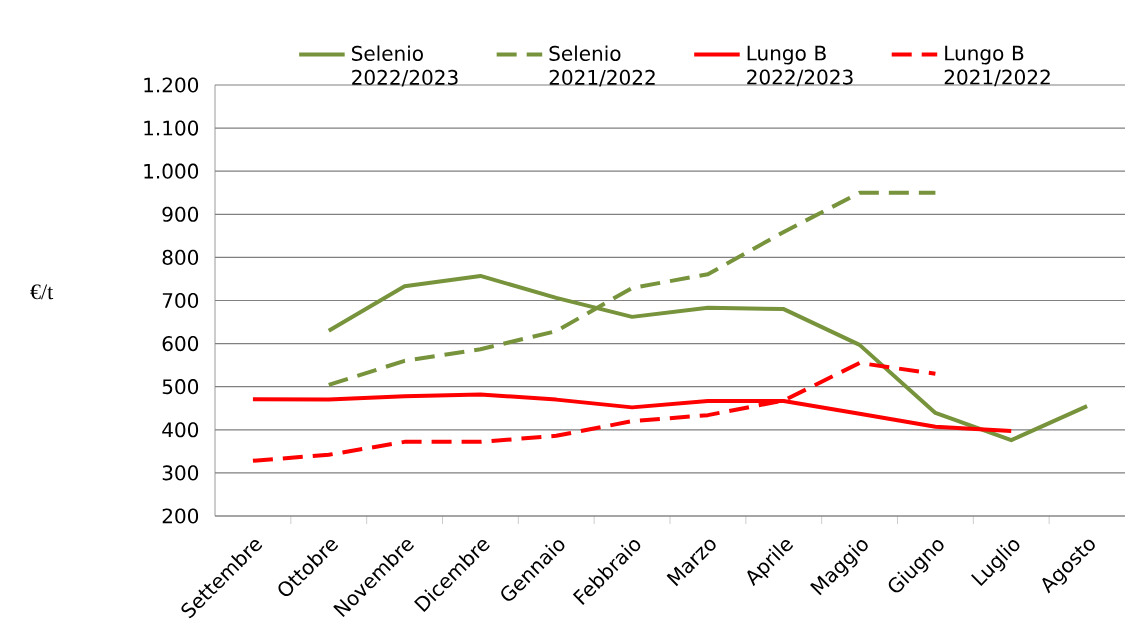 This screenshot has width=1136, height=621. Describe the element at coordinates (171, 128) in the screenshot. I see `y-tick-label: 1.100` at that location.